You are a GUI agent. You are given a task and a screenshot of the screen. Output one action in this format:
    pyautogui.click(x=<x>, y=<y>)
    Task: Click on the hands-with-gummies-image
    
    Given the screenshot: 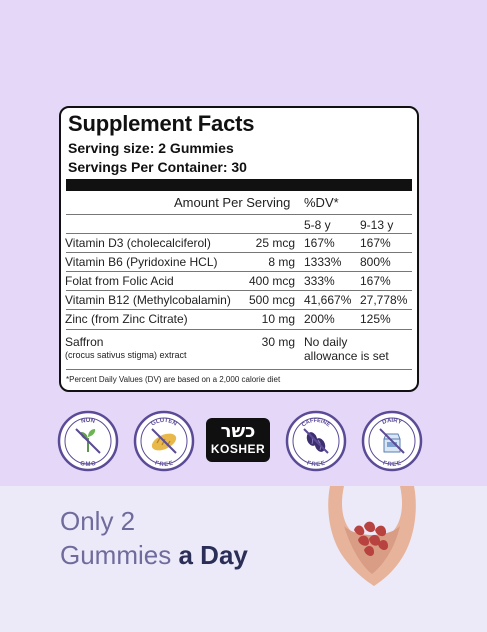 What is the action you would take?
    pyautogui.click(x=372, y=536)
    